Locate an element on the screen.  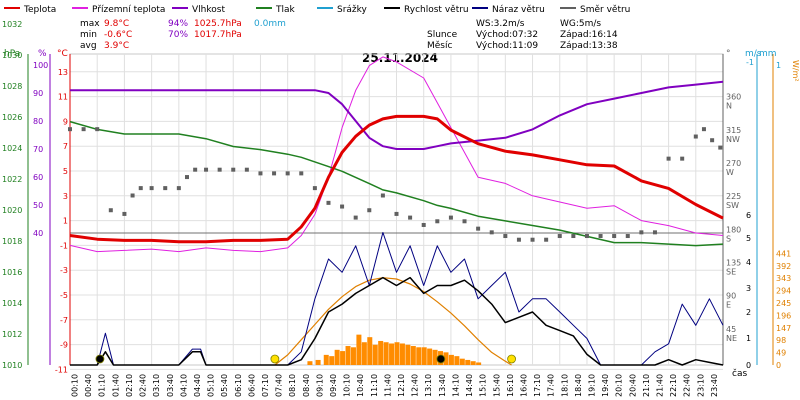
degc-tick-3: 7 is located at coordinates (65, 146).